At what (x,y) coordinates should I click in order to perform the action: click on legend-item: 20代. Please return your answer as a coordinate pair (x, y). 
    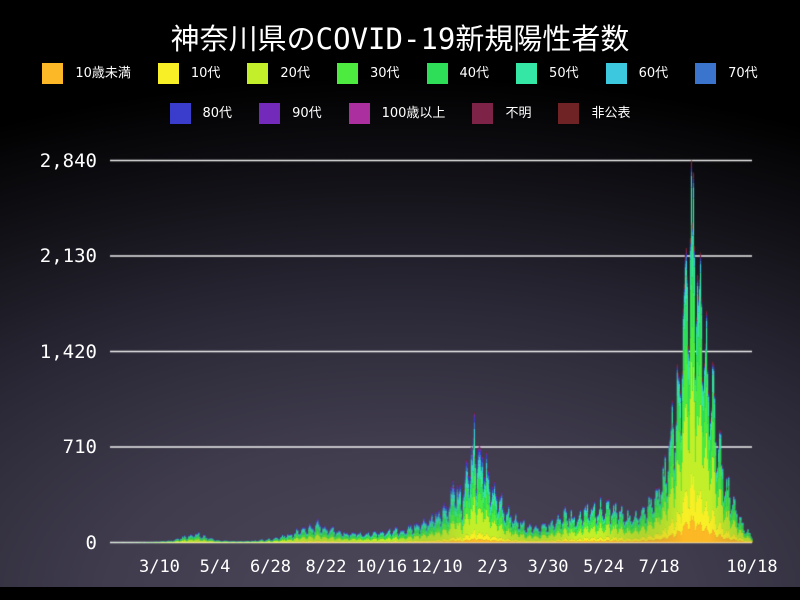
    Looking at the image, I should click on (278, 73).